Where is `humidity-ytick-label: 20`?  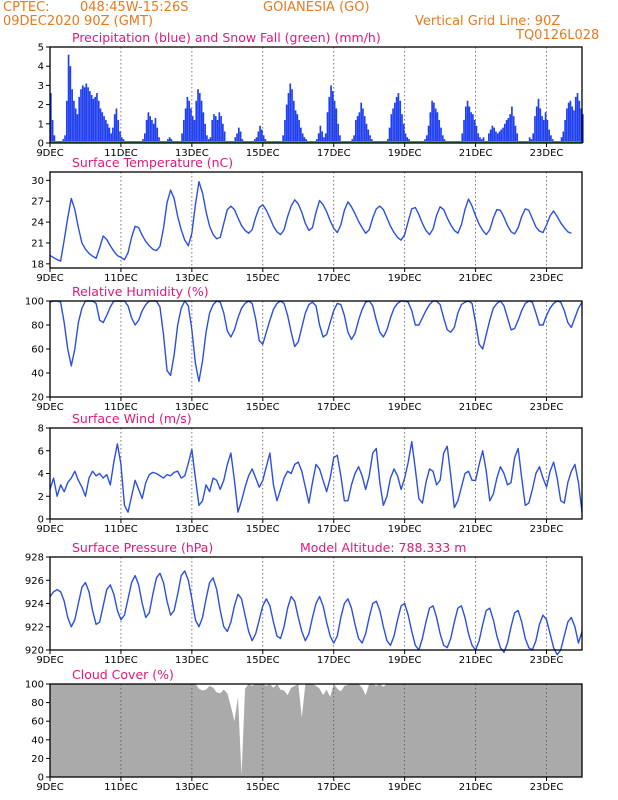 humidity-ytick-label: 20 is located at coordinates (37, 398).